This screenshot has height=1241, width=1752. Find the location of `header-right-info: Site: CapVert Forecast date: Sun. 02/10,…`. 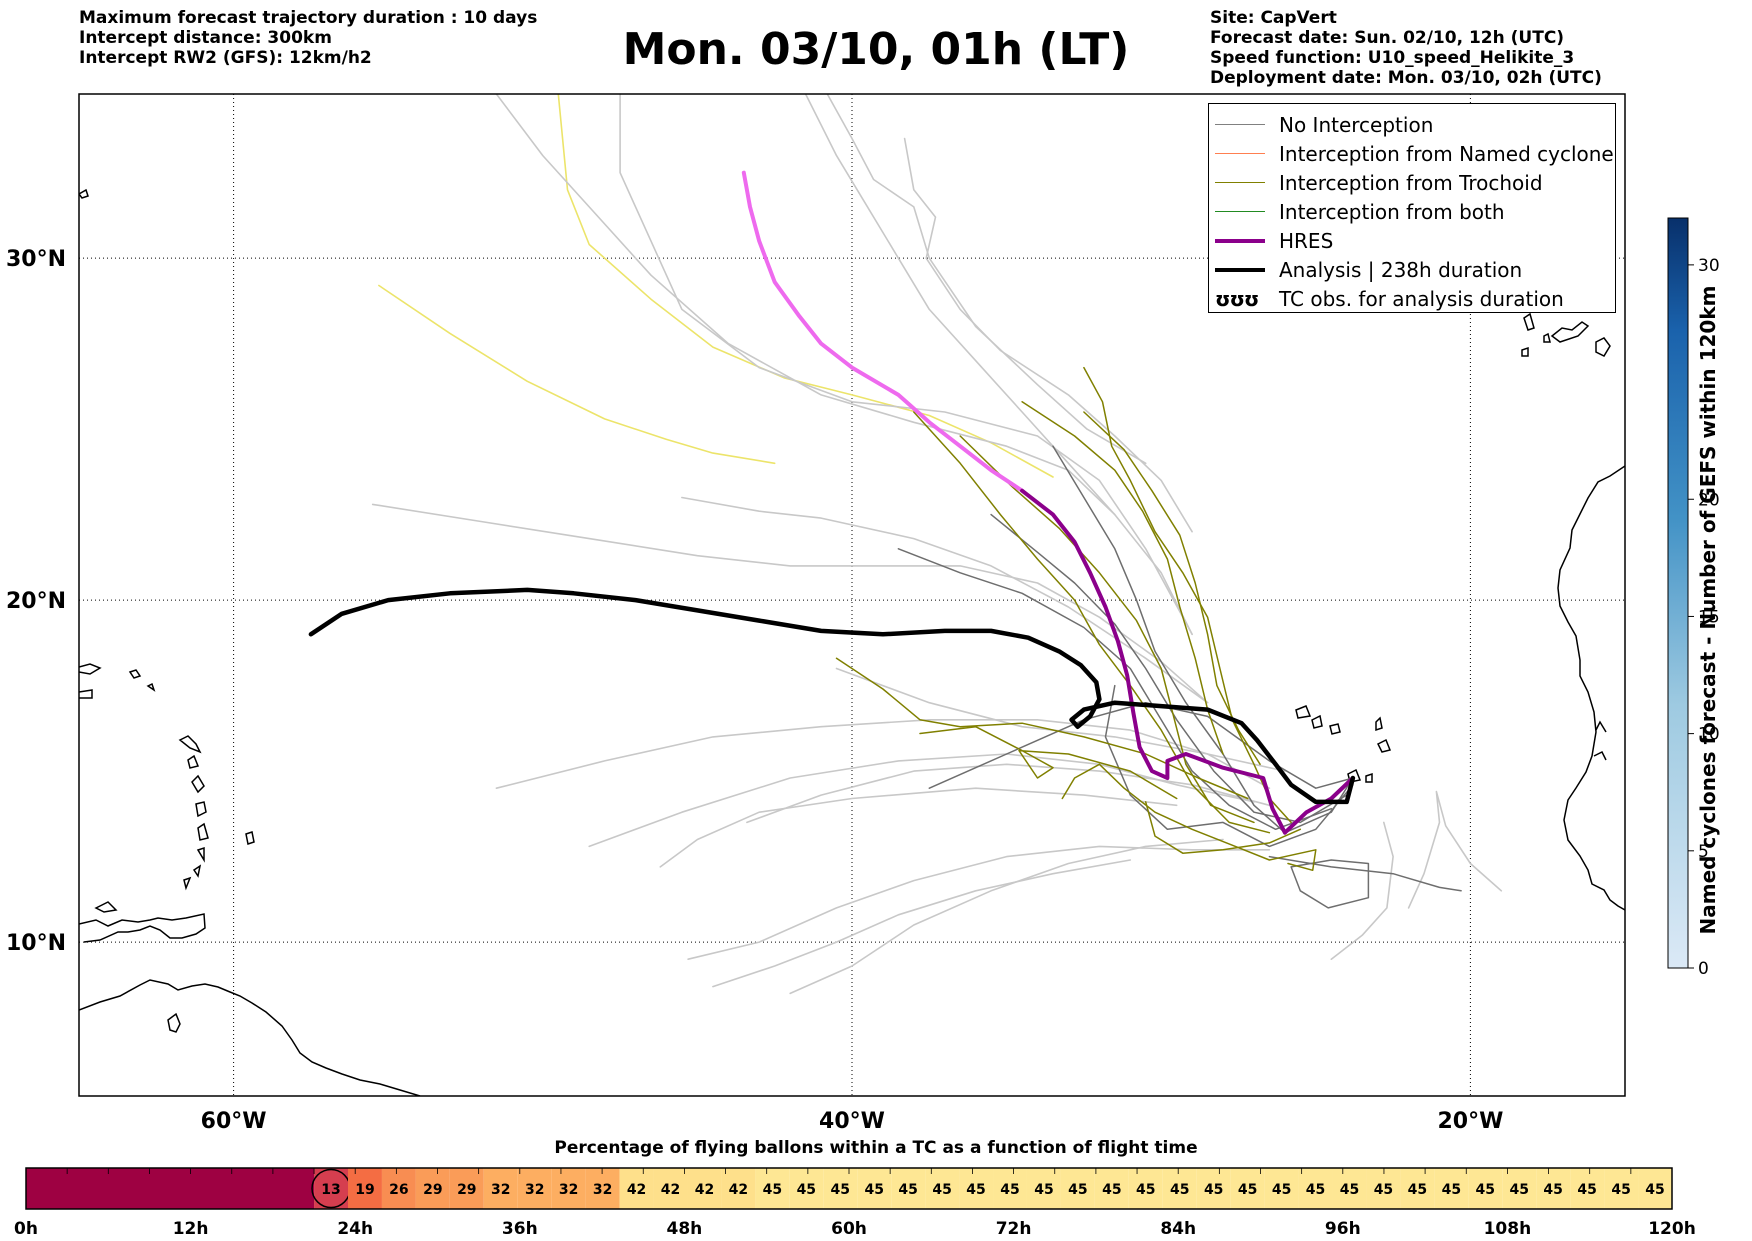

header-right-info: Site: CapVert Forecast date: Sun. 02/10,… is located at coordinates (1406, 48).